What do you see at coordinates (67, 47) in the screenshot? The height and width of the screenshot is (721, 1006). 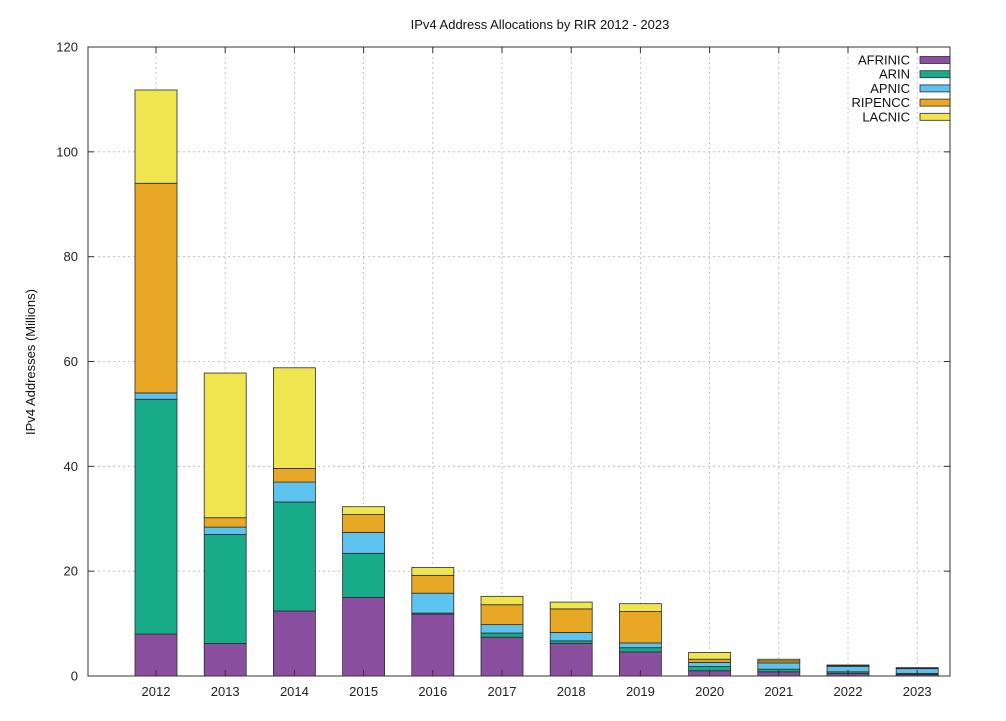 I see `y-tick-label: 120` at bounding box center [67, 47].